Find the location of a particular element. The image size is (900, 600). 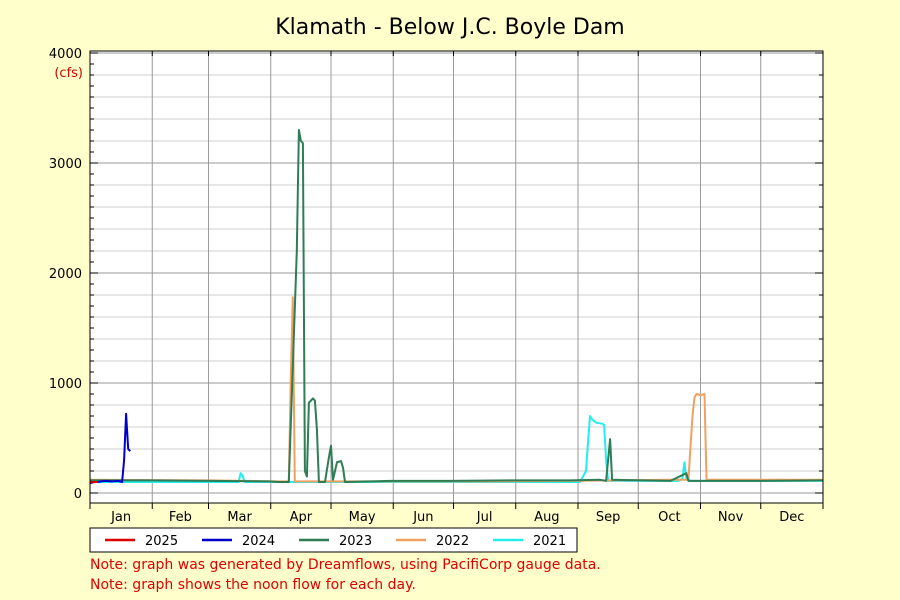

x-tick-label-jul: Jul is located at coordinates (484, 517).